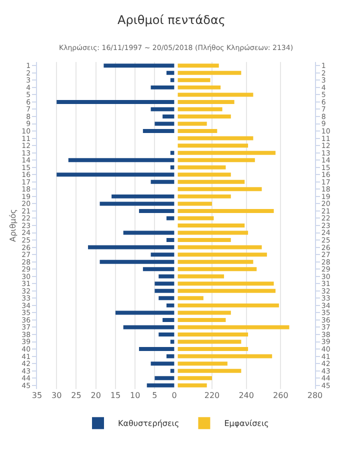  I want to click on x-tick-label: 25, so click(76, 395).